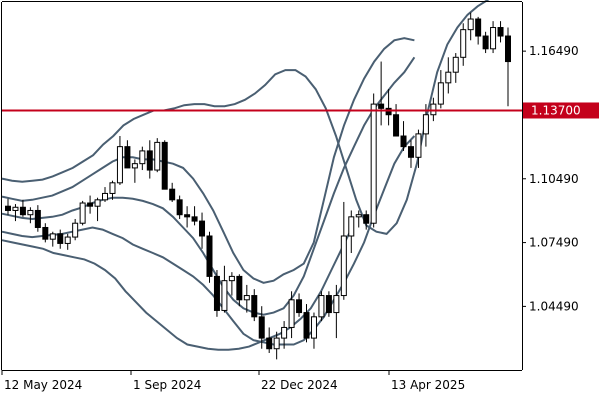 The image size is (600, 400). What do you see at coordinates (299, 385) in the screenshot?
I see `x-tick-label: 22 Dec 2024` at bounding box center [299, 385].